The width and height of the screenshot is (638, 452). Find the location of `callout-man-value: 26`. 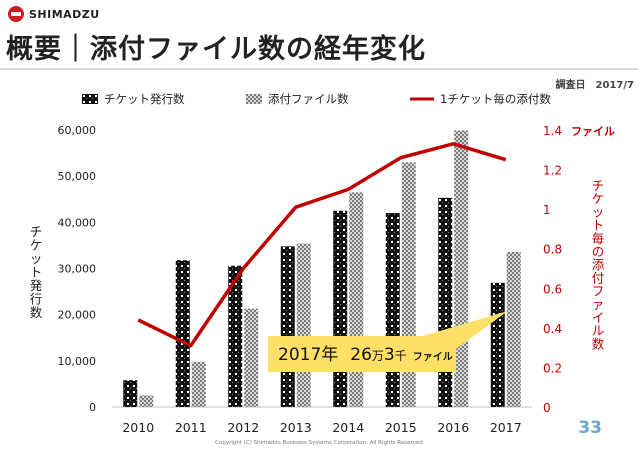

callout-man-value: 26 is located at coordinates (361, 355).